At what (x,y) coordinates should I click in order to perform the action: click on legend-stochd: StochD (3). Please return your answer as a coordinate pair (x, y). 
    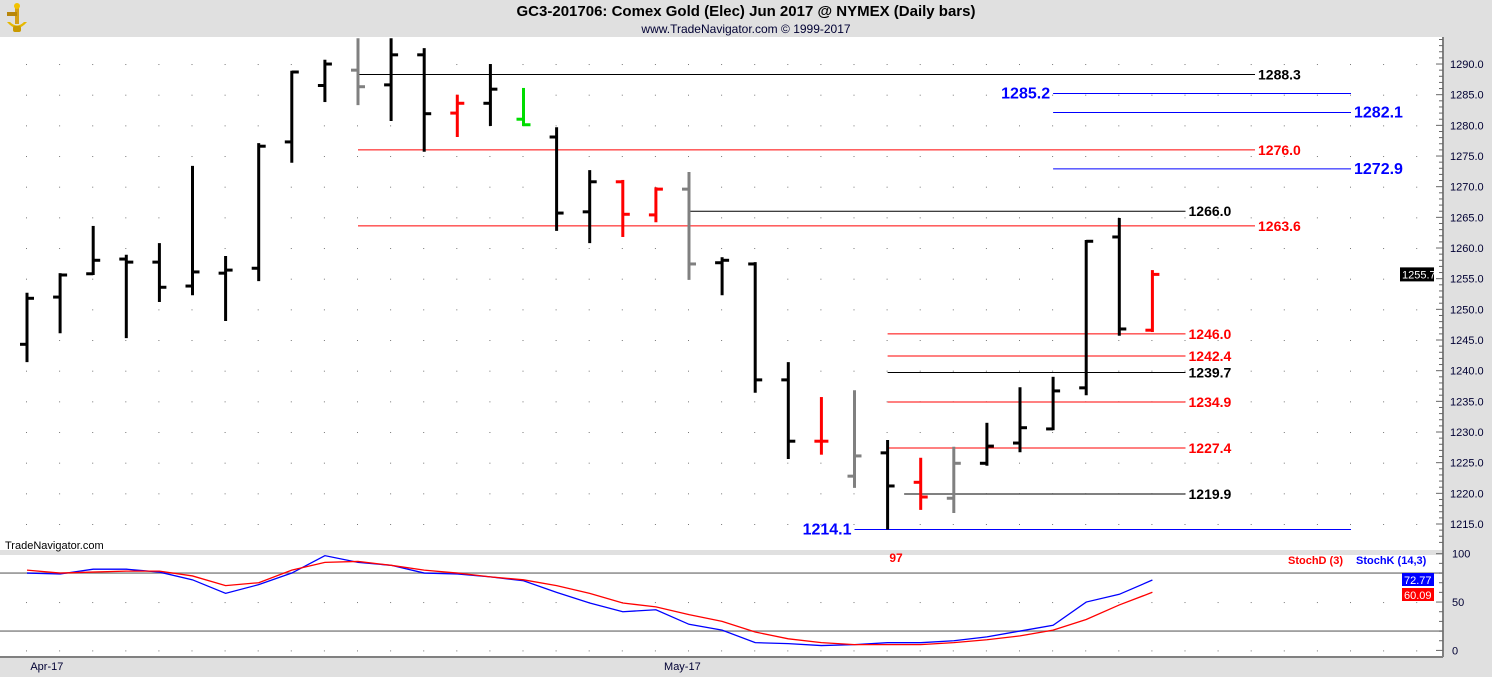
    Looking at the image, I should click on (1315, 561).